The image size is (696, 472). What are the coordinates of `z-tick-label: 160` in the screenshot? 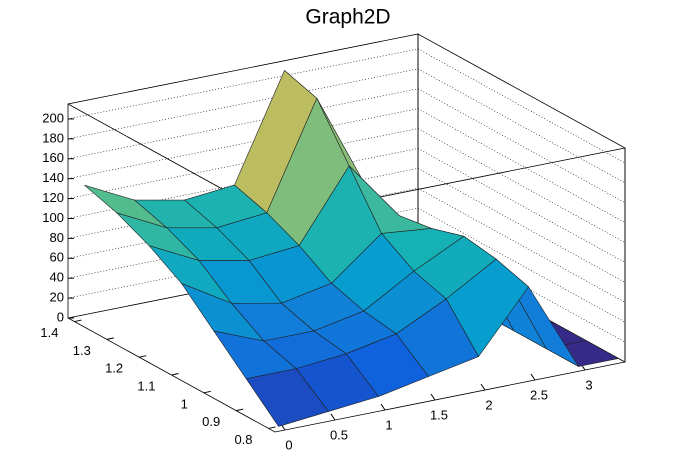 It's located at (53, 157).